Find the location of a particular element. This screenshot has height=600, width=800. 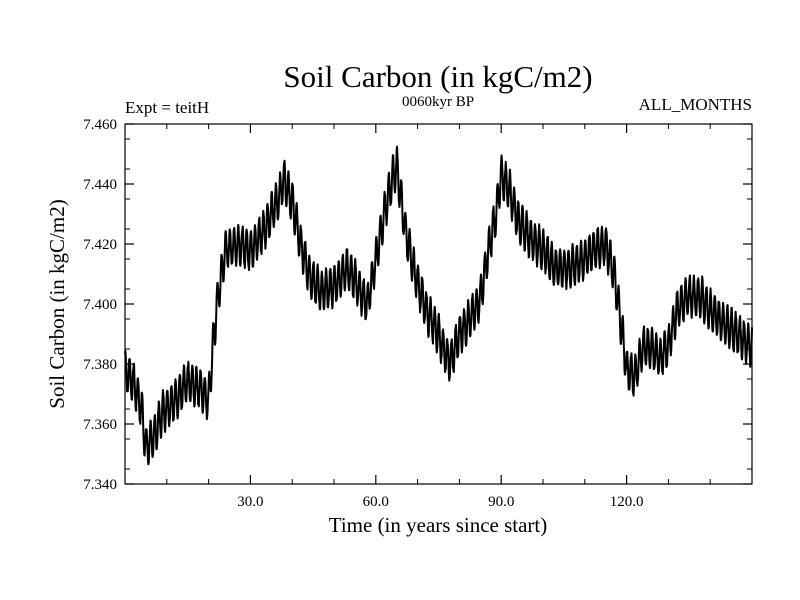

y-tick-label: 7.360 is located at coordinates (100, 425).